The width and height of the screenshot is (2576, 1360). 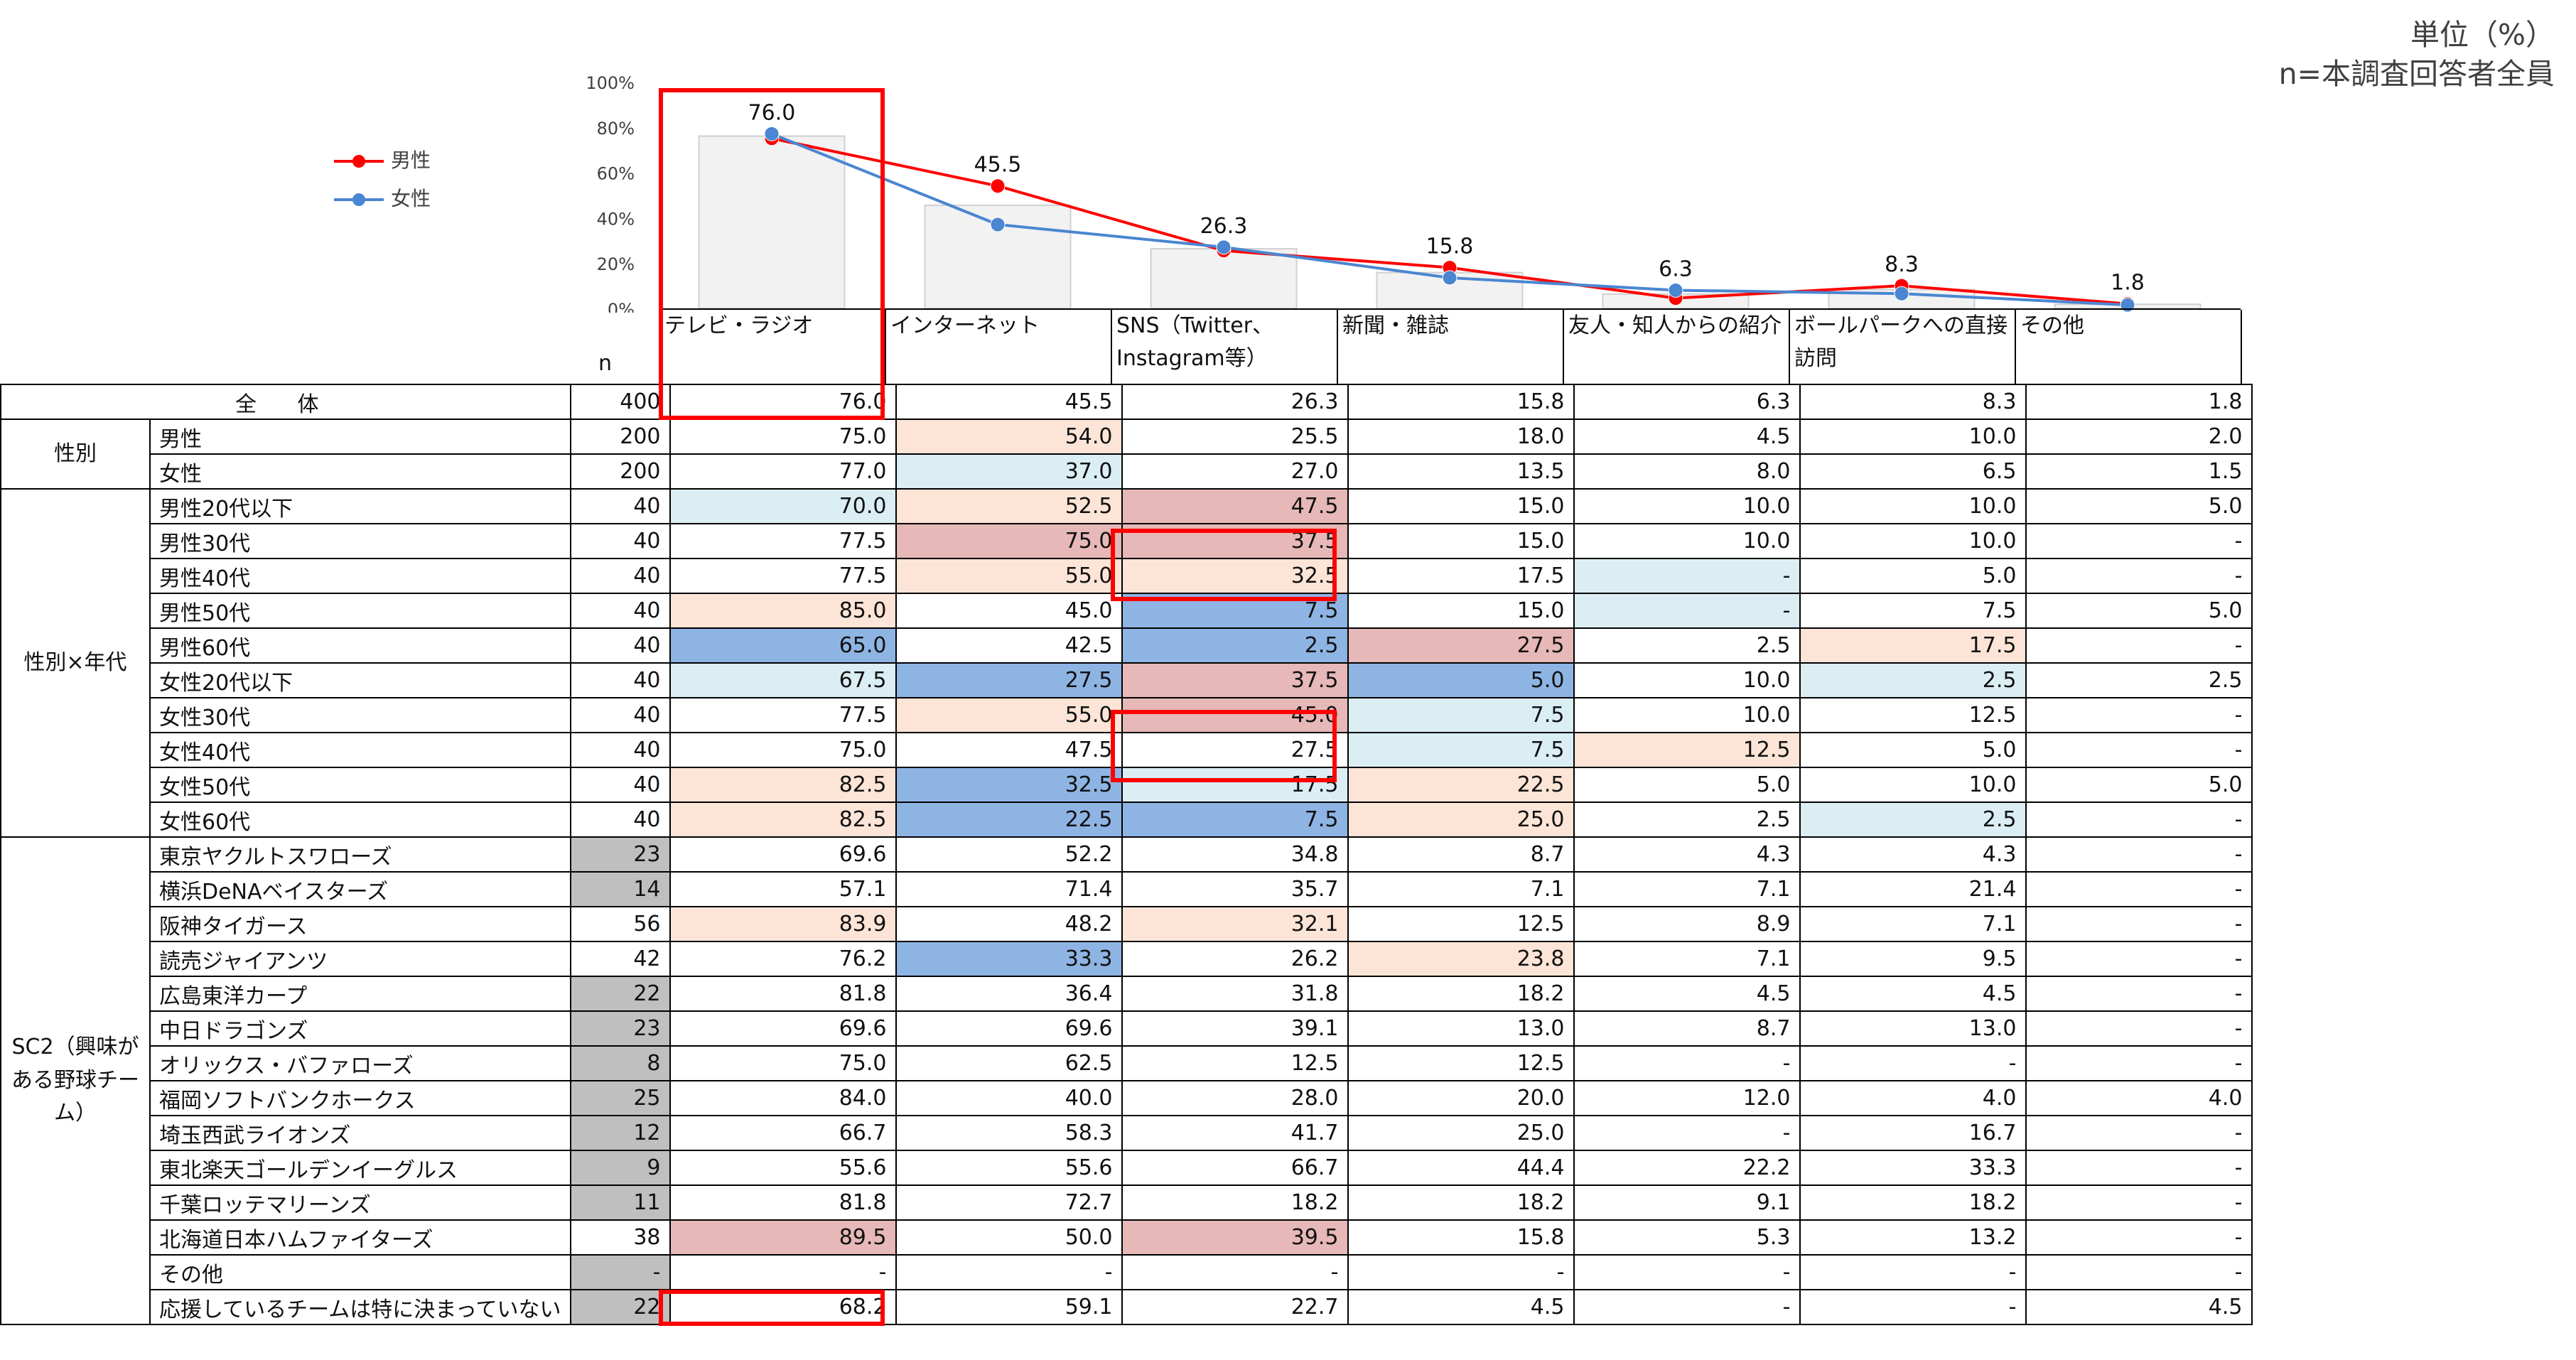 I want to click on value-cell: 89.5, so click(x=783, y=1237).